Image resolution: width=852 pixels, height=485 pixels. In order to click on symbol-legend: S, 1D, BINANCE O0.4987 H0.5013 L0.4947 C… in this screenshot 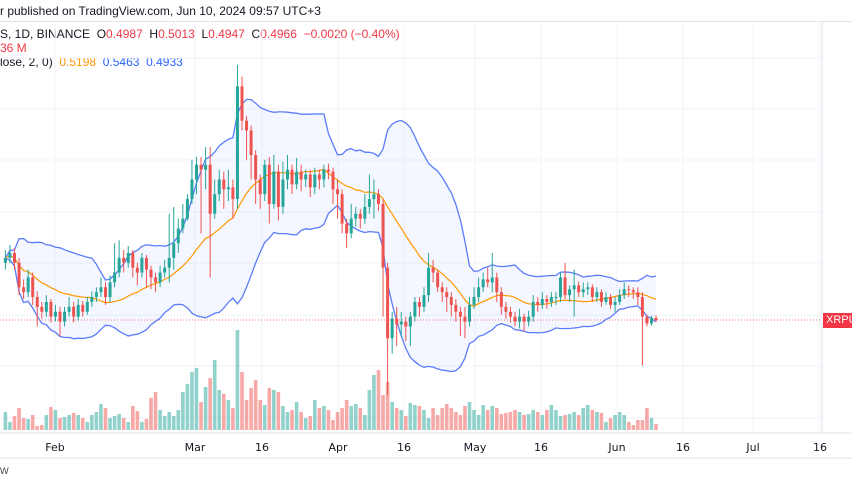, I will do `click(200, 34)`.